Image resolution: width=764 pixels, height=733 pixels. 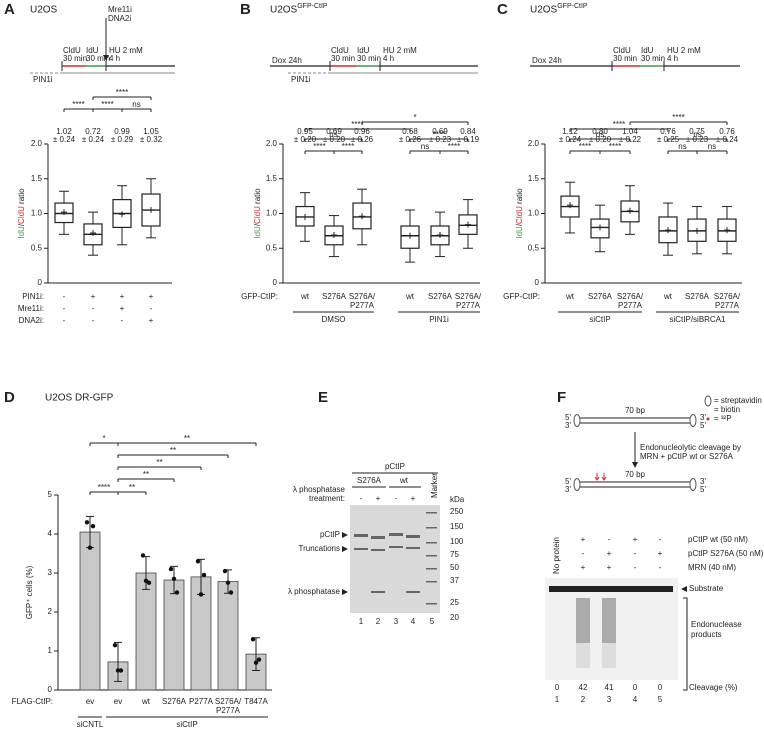 What do you see at coordinates (362, 131) in the screenshot?
I see `stat-label: 0.96` at bounding box center [362, 131].